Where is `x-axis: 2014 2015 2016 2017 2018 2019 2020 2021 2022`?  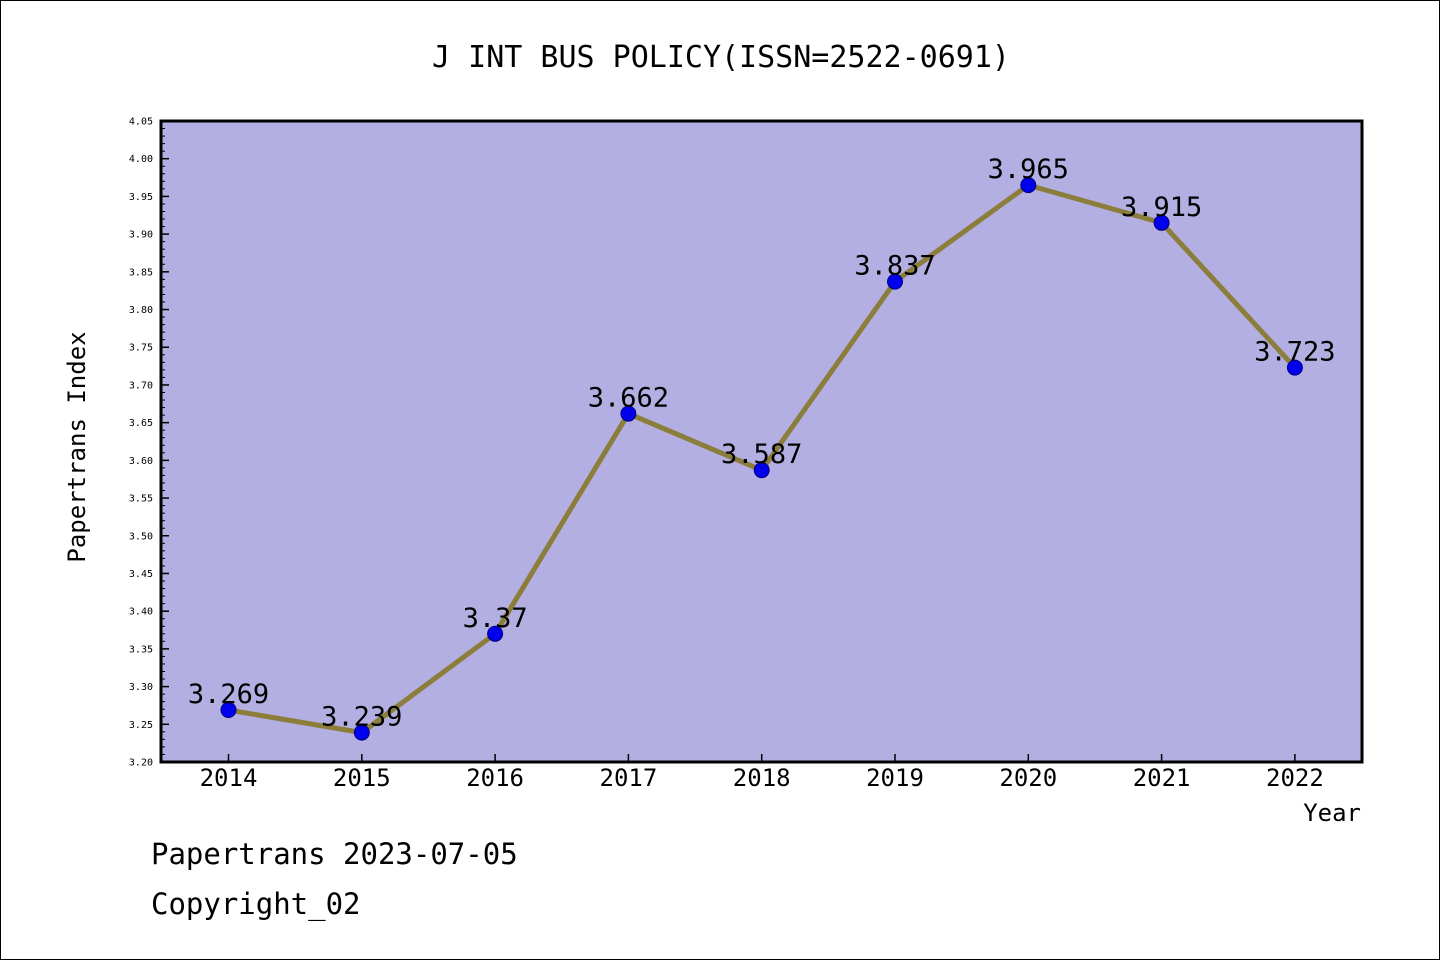
x-axis: 2014 2015 2016 2017 2018 2019 2020 2021 2022 is located at coordinates (762, 773).